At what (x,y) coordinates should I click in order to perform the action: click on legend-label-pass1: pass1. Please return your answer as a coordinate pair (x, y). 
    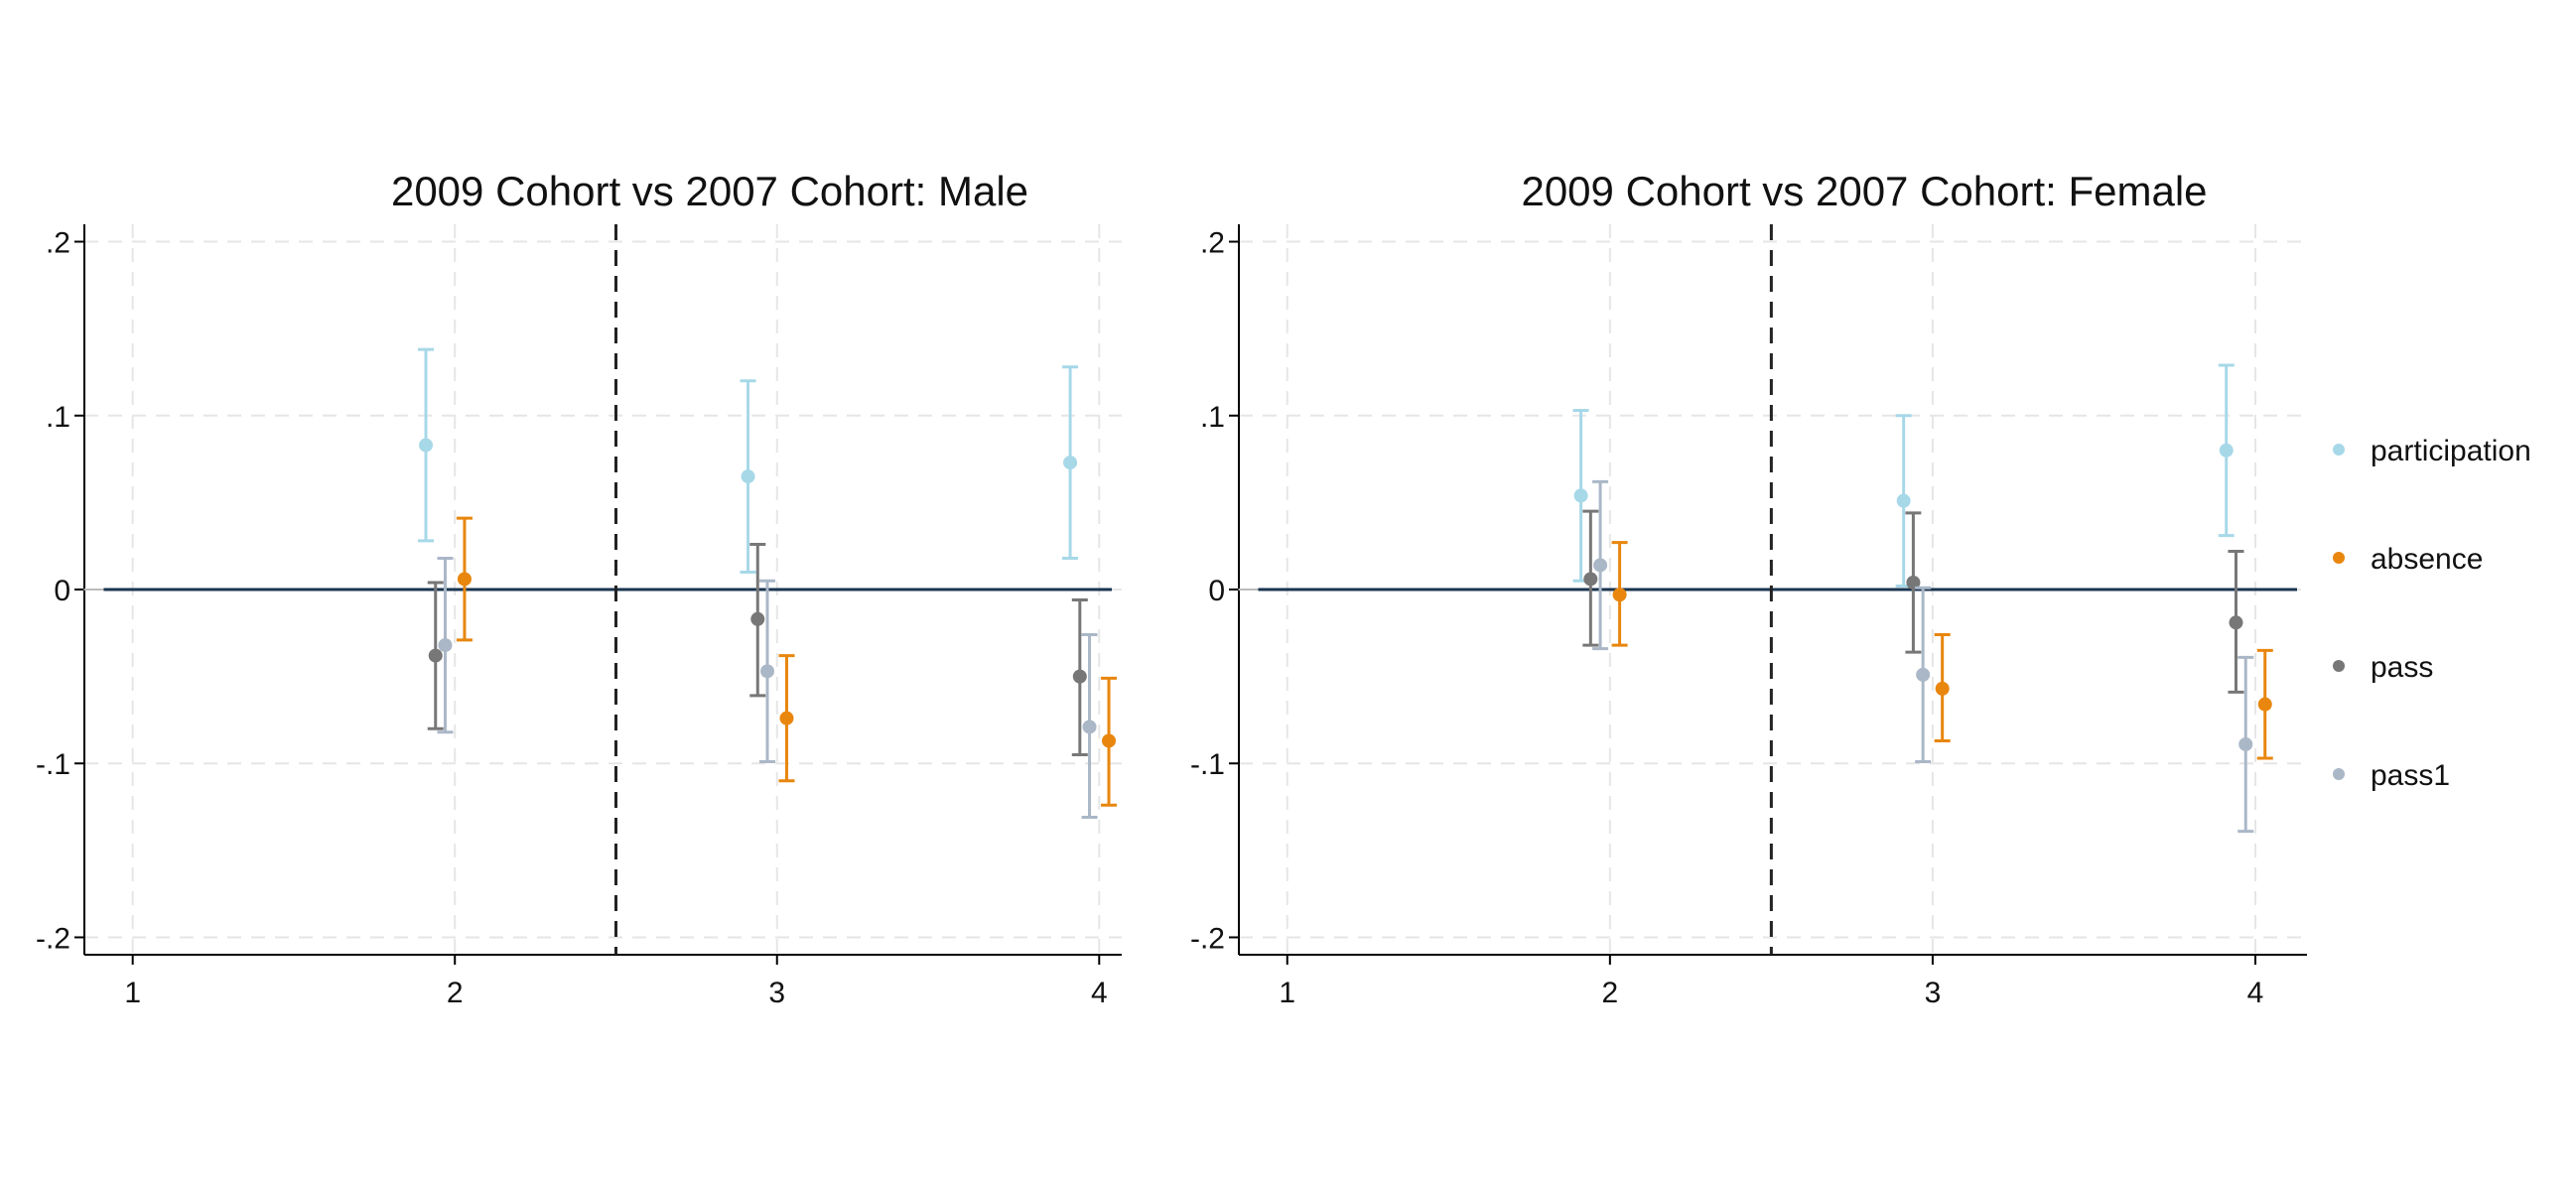
    Looking at the image, I should click on (2410, 775).